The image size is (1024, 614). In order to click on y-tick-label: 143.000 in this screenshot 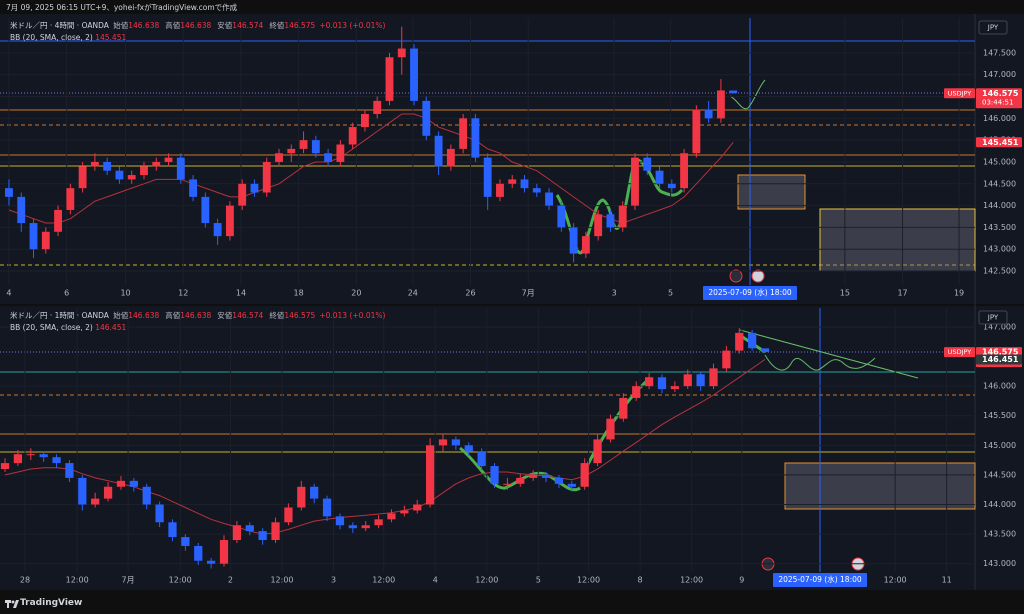, I will do `click(999, 249)`.